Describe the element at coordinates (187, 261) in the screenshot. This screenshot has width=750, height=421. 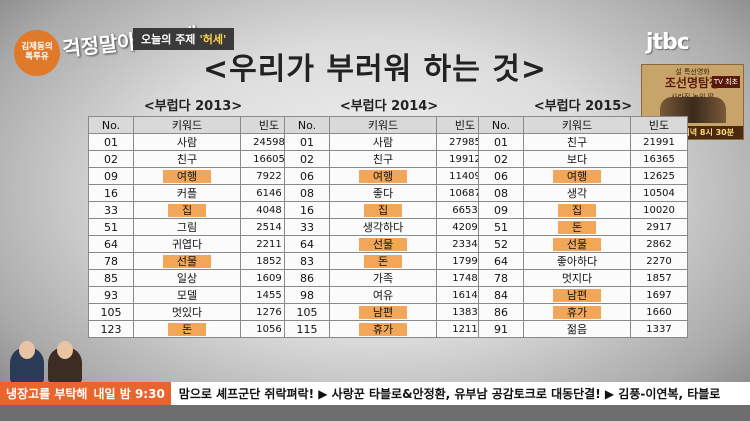
I see `keyword-cell: 선물` at that location.